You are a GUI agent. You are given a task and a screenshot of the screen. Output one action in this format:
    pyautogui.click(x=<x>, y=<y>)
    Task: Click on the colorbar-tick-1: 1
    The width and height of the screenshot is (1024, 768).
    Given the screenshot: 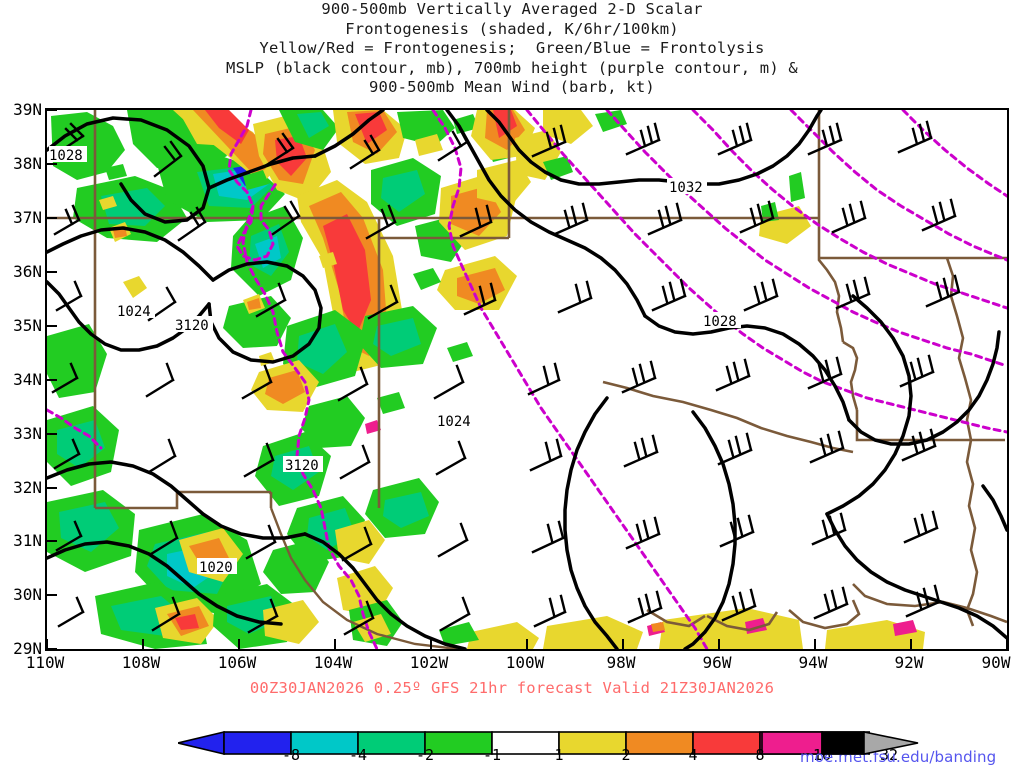 What is the action you would take?
    pyautogui.click(x=559, y=755)
    